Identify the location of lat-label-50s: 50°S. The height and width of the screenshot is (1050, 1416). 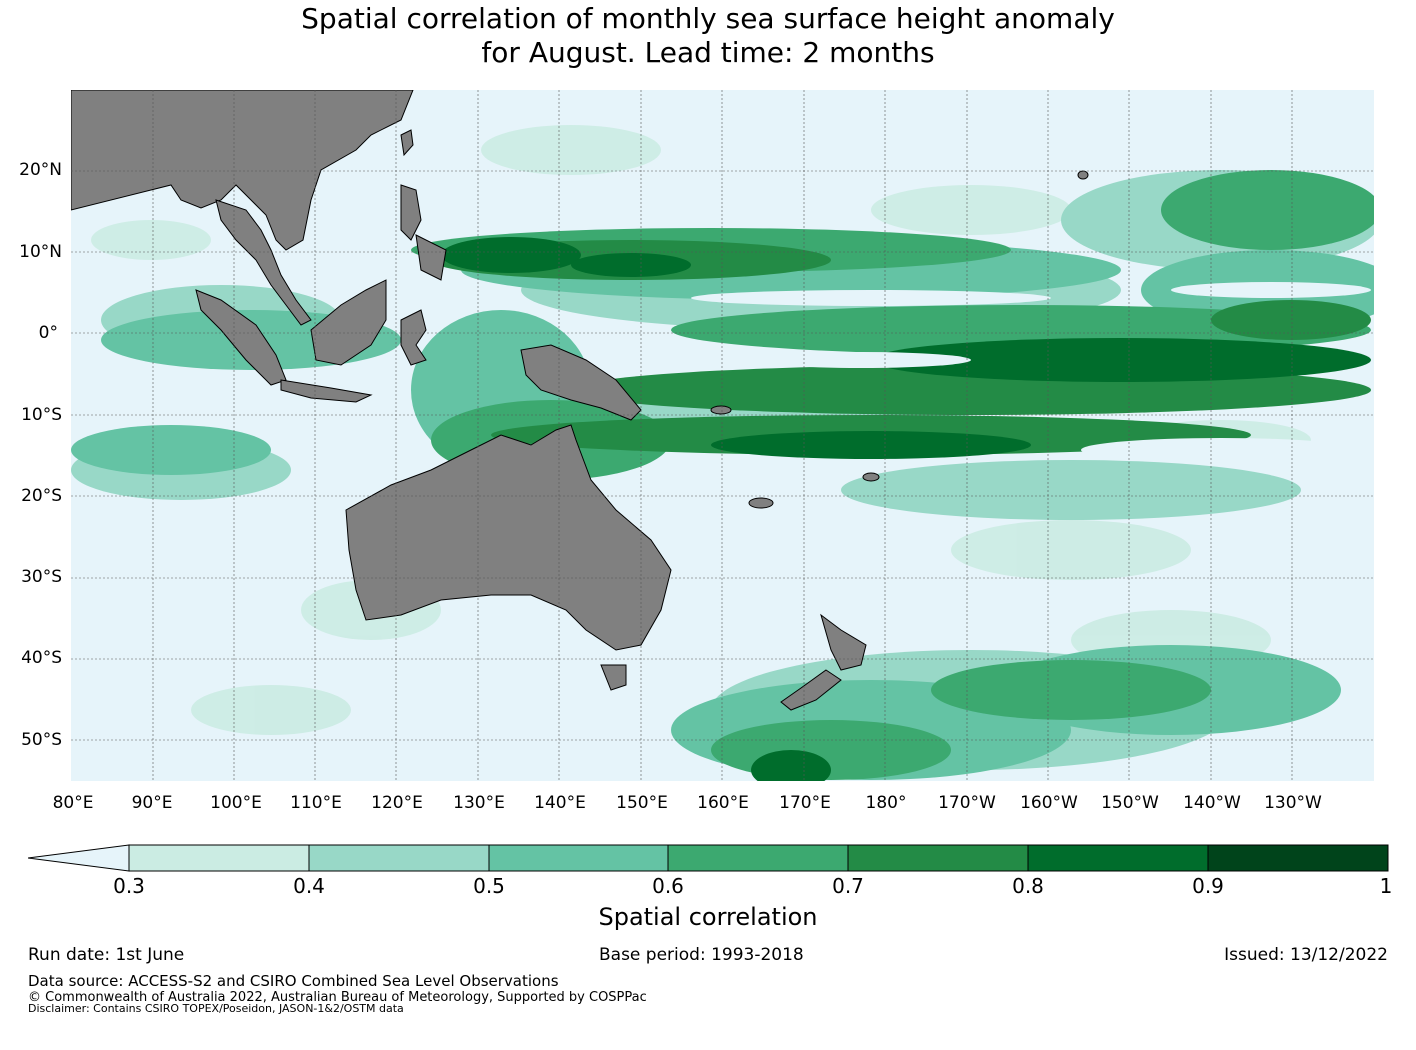
(41, 740).